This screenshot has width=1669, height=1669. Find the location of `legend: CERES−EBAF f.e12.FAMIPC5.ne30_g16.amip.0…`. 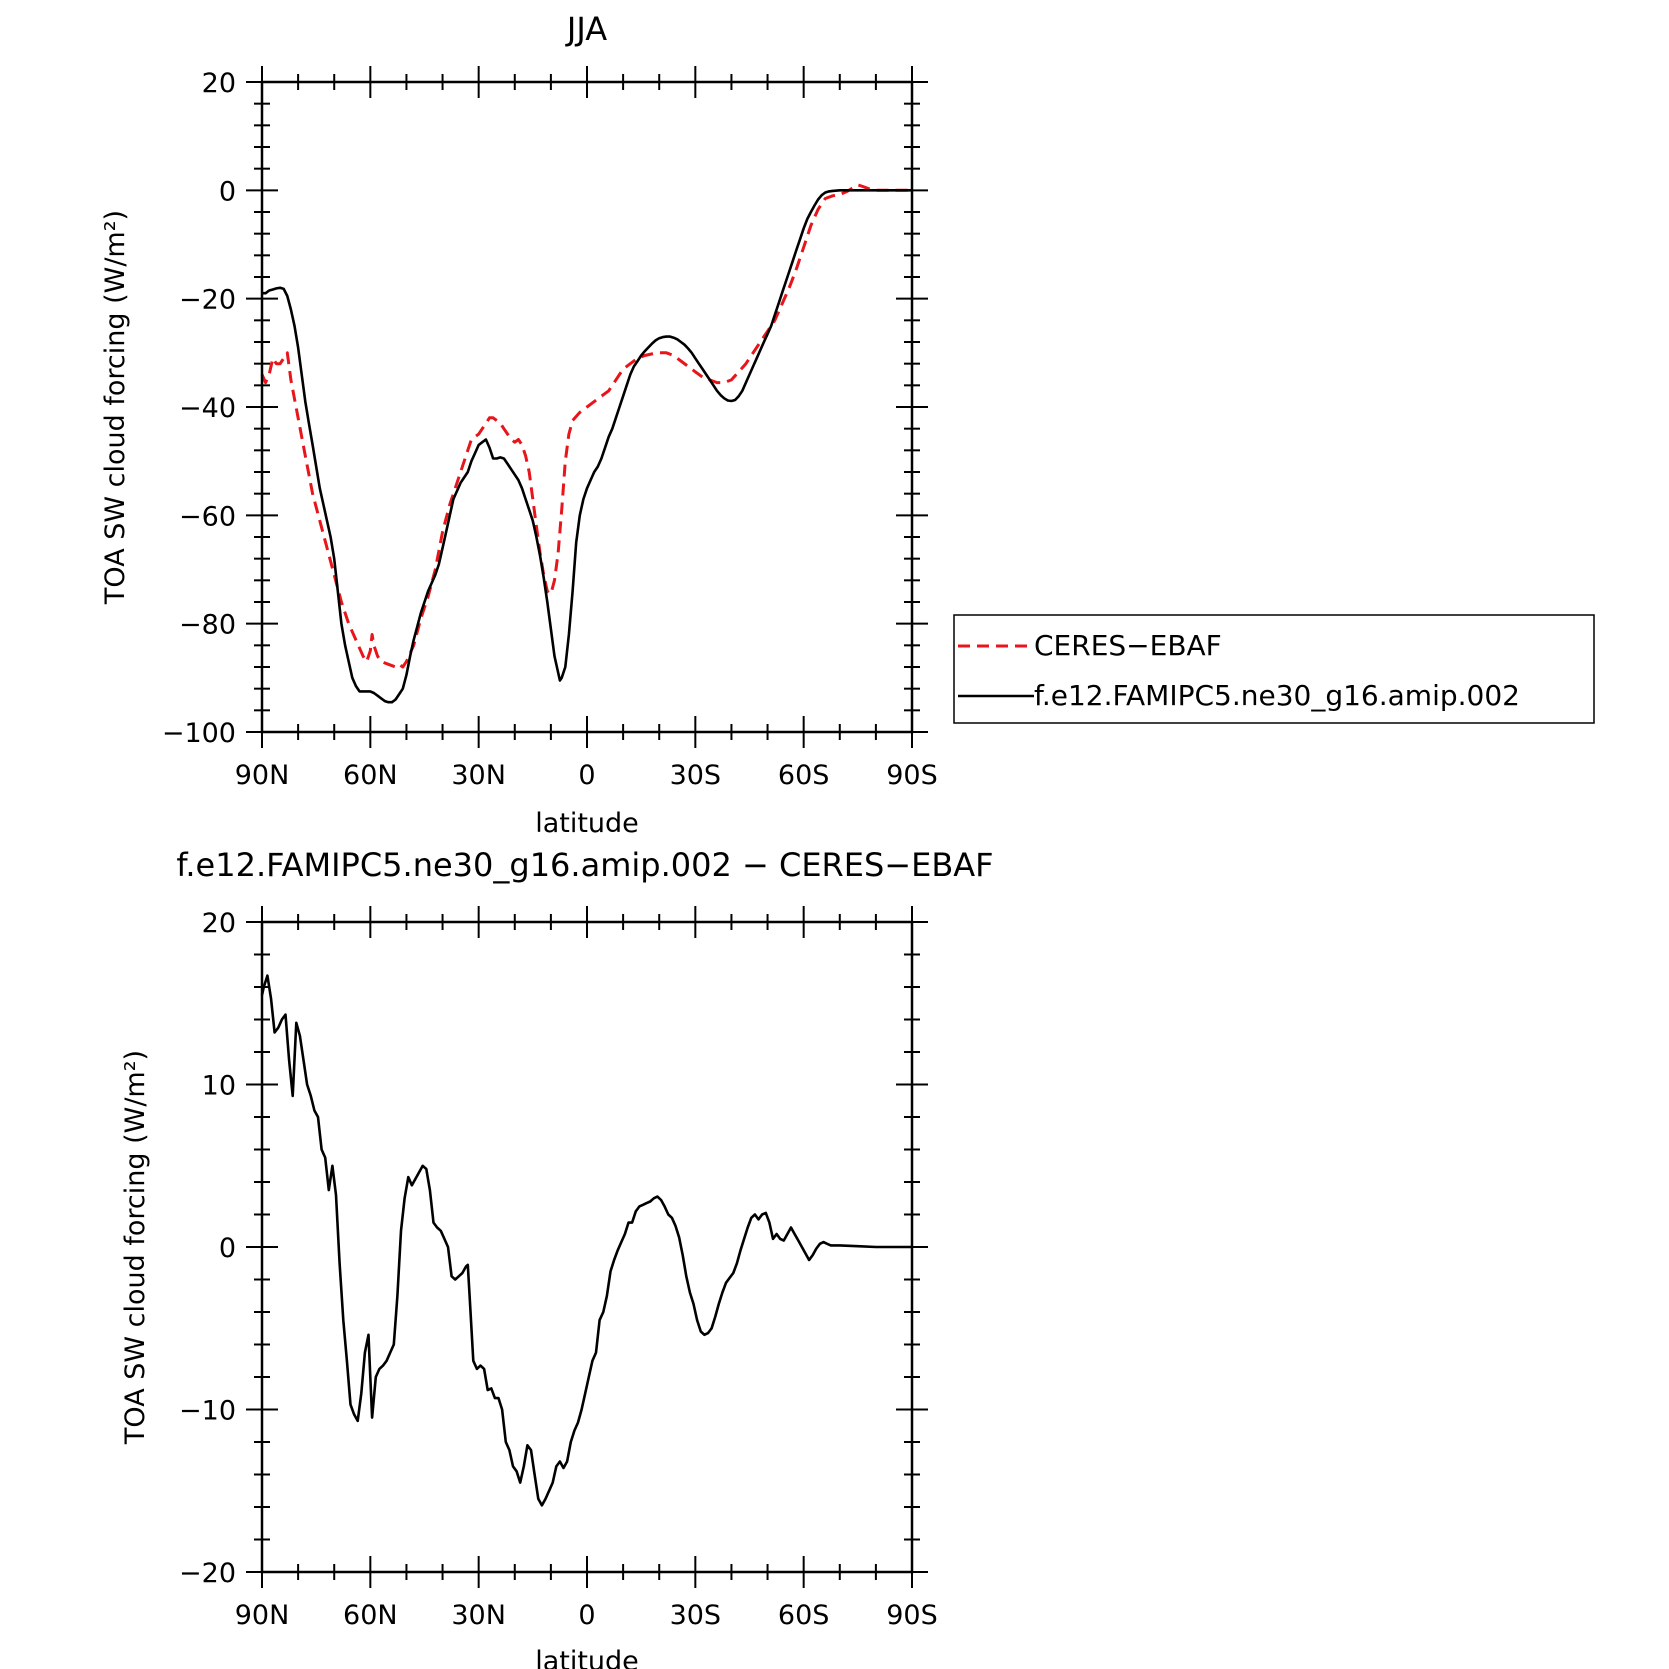

legend: CERES−EBAF f.e12.FAMIPC5.ne30_g16.amip.0… is located at coordinates (1274, 669).